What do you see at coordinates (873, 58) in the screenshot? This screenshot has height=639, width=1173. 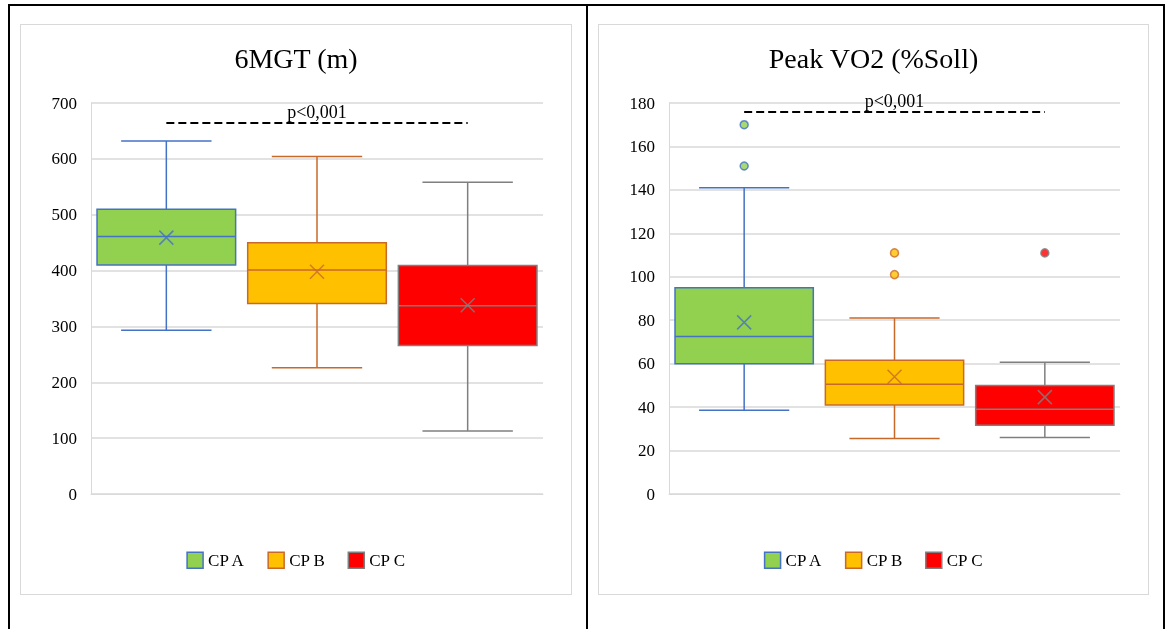 I see `chart-title: Peak VO2 (%Soll)` at bounding box center [873, 58].